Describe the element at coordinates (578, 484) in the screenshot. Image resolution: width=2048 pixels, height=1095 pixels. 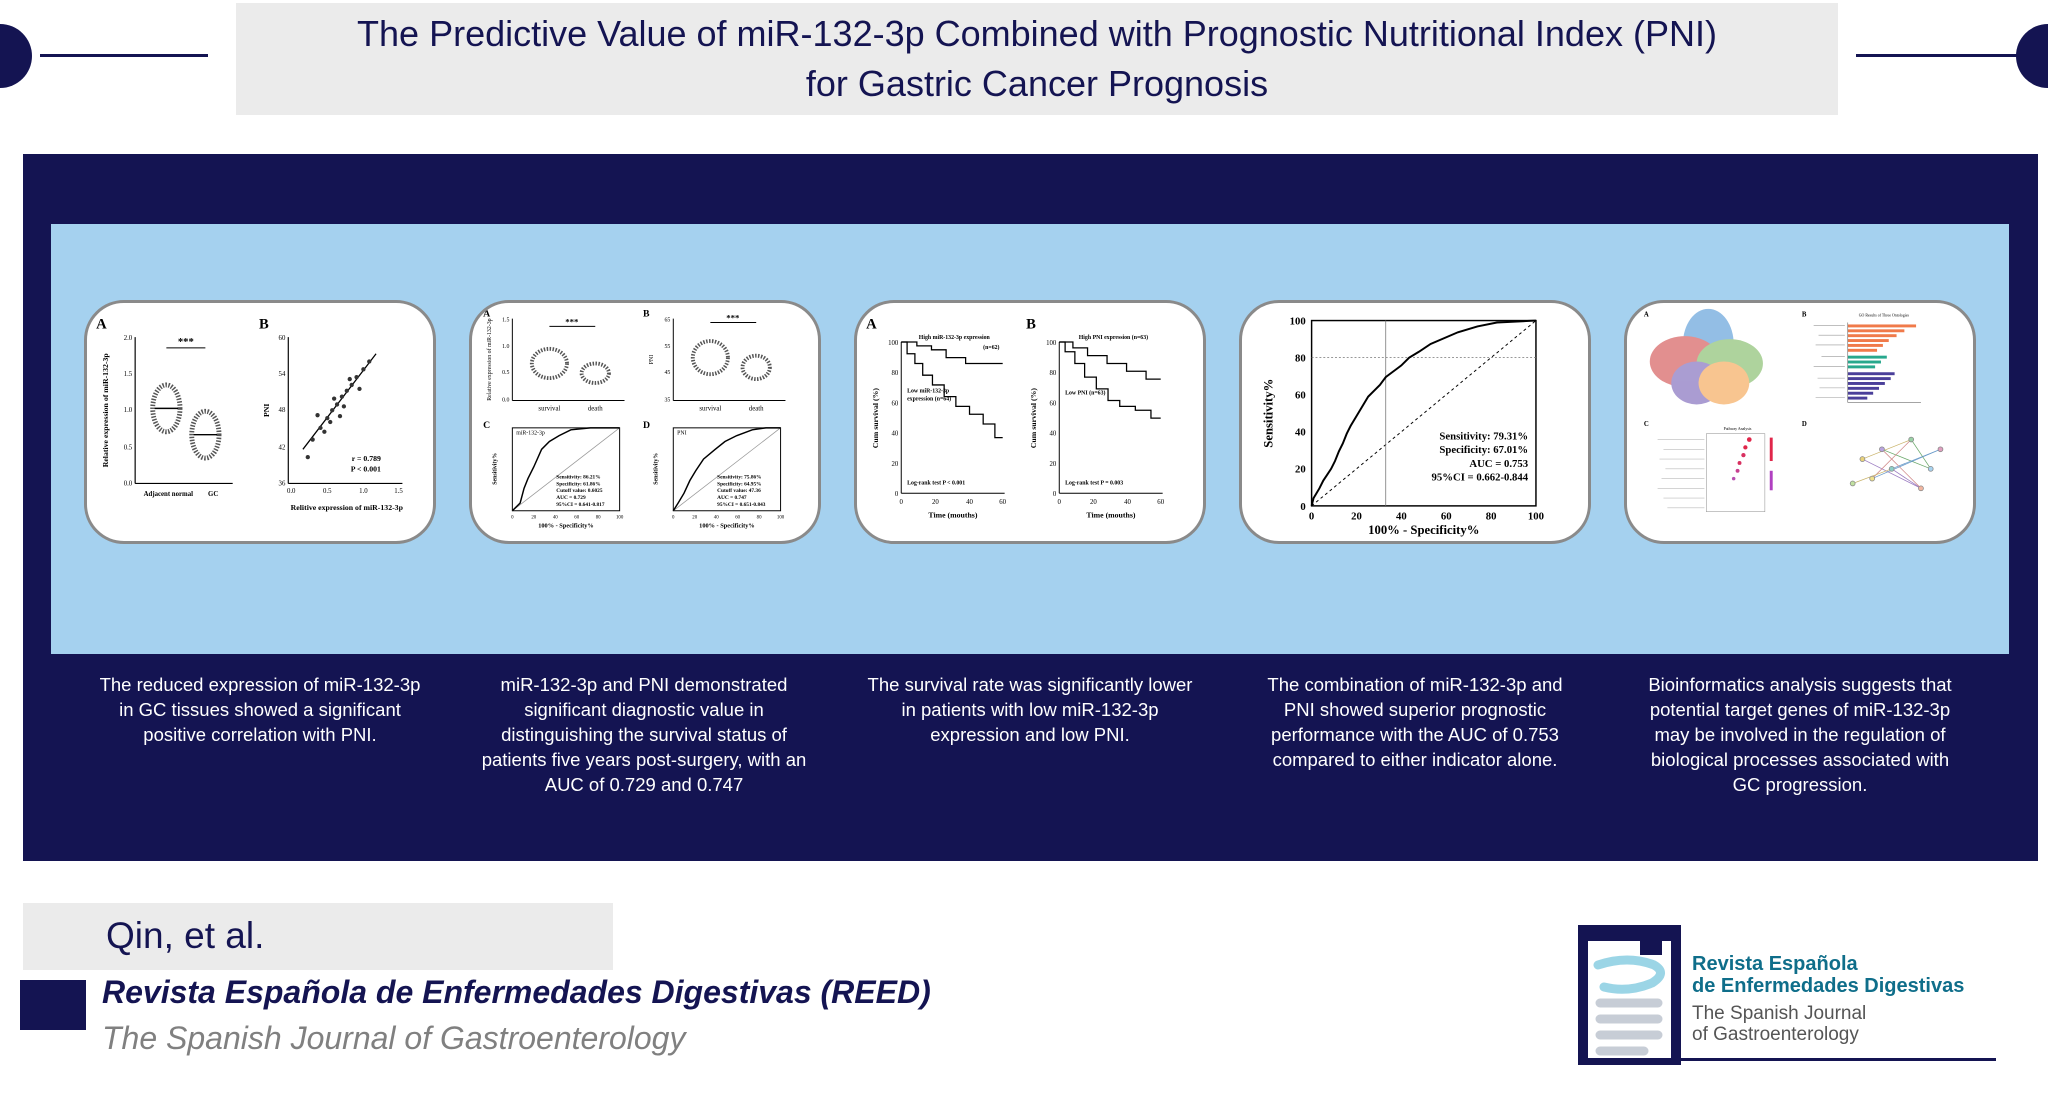
I see `roc-stat: Specificity: 61.86%` at that location.